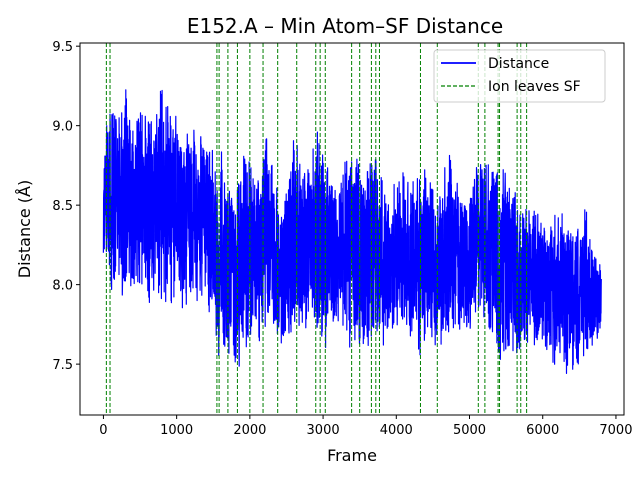 This screenshot has width=640, height=480. What do you see at coordinates (62, 47) in the screenshot?
I see `y-tick-label: 9.5` at bounding box center [62, 47].